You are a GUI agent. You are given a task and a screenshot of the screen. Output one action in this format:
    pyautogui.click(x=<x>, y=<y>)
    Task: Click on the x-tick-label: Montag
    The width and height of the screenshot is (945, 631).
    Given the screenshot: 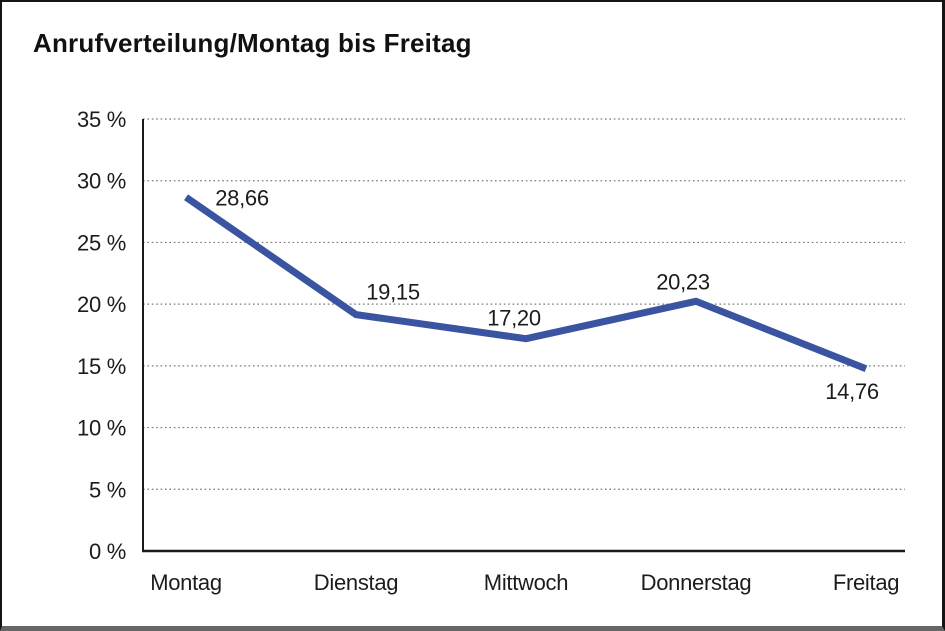 What is the action you would take?
    pyautogui.click(x=186, y=582)
    